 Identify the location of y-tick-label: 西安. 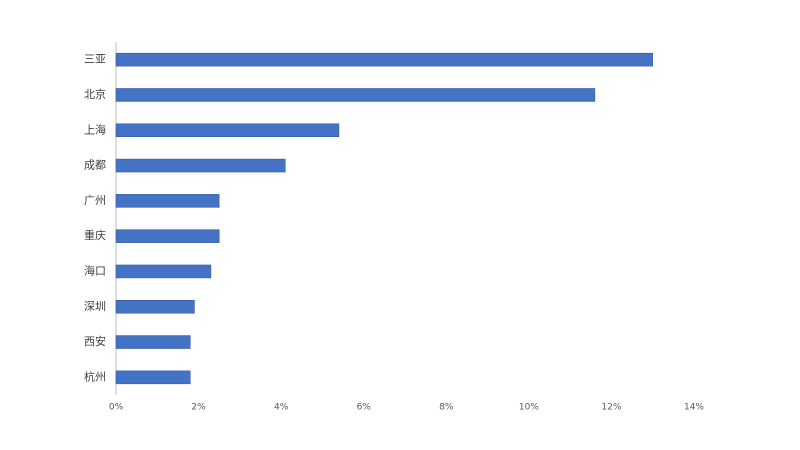
(95, 341).